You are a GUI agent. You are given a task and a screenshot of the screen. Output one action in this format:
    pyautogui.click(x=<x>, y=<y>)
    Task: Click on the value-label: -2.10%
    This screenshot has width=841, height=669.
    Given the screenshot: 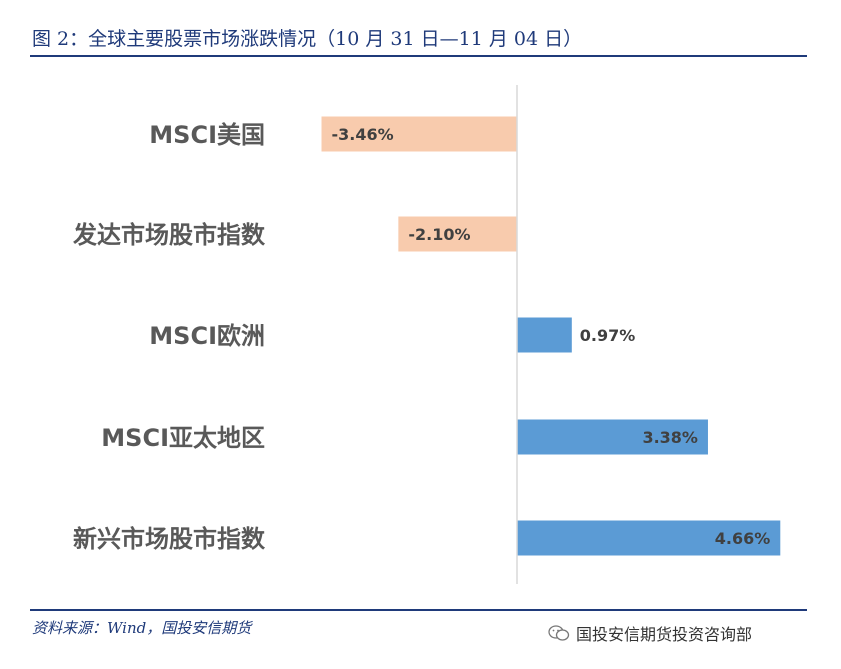 What is the action you would take?
    pyautogui.click(x=439, y=234)
    